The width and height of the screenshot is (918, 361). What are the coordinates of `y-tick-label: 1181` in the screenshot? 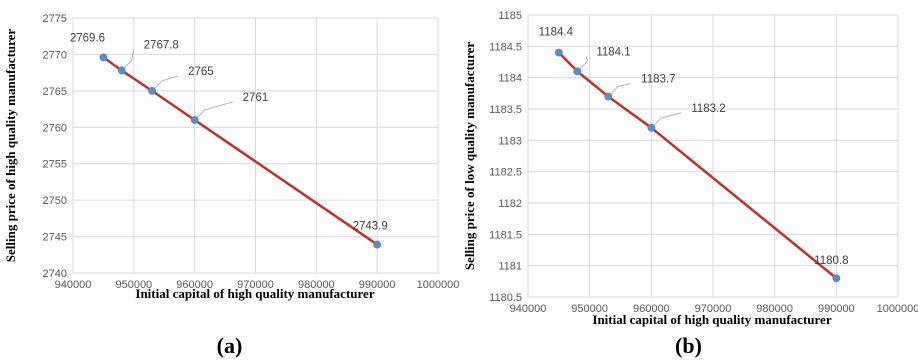 It's located at (510, 267).